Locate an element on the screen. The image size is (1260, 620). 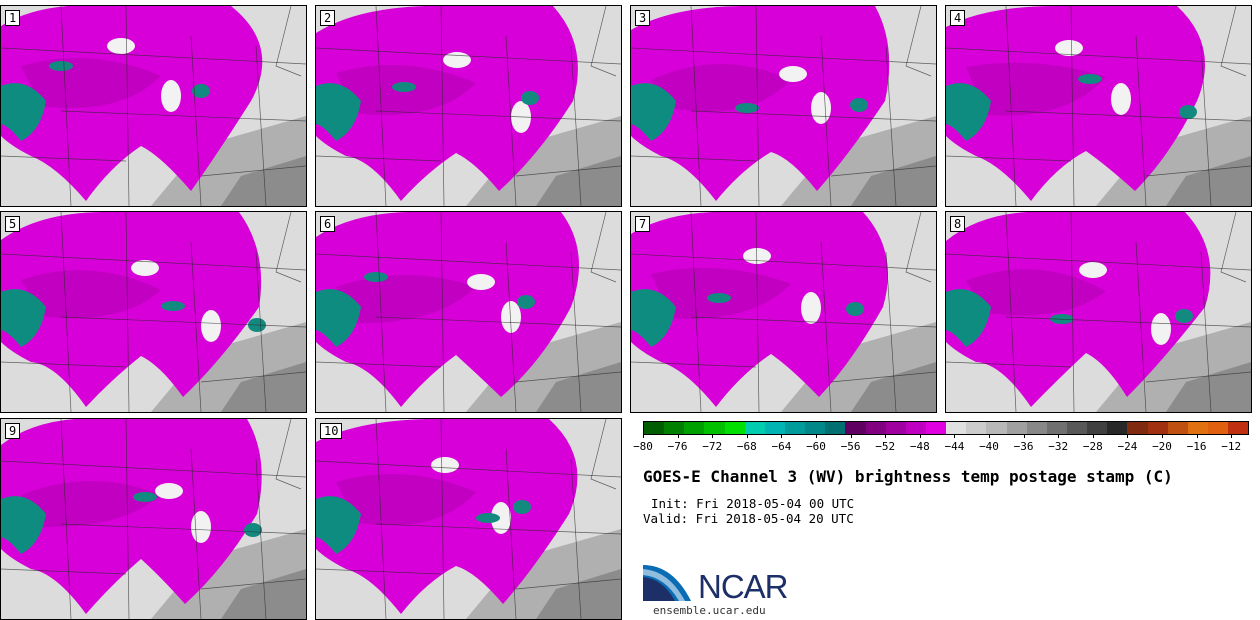
panel-number: 8 is located at coordinates (958, 224).